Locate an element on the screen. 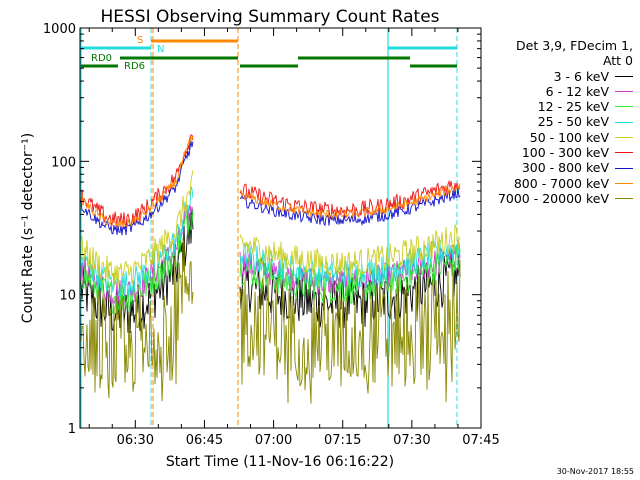 This screenshot has height=480, width=640. x-tick-label: 07:30 is located at coordinates (411, 440).